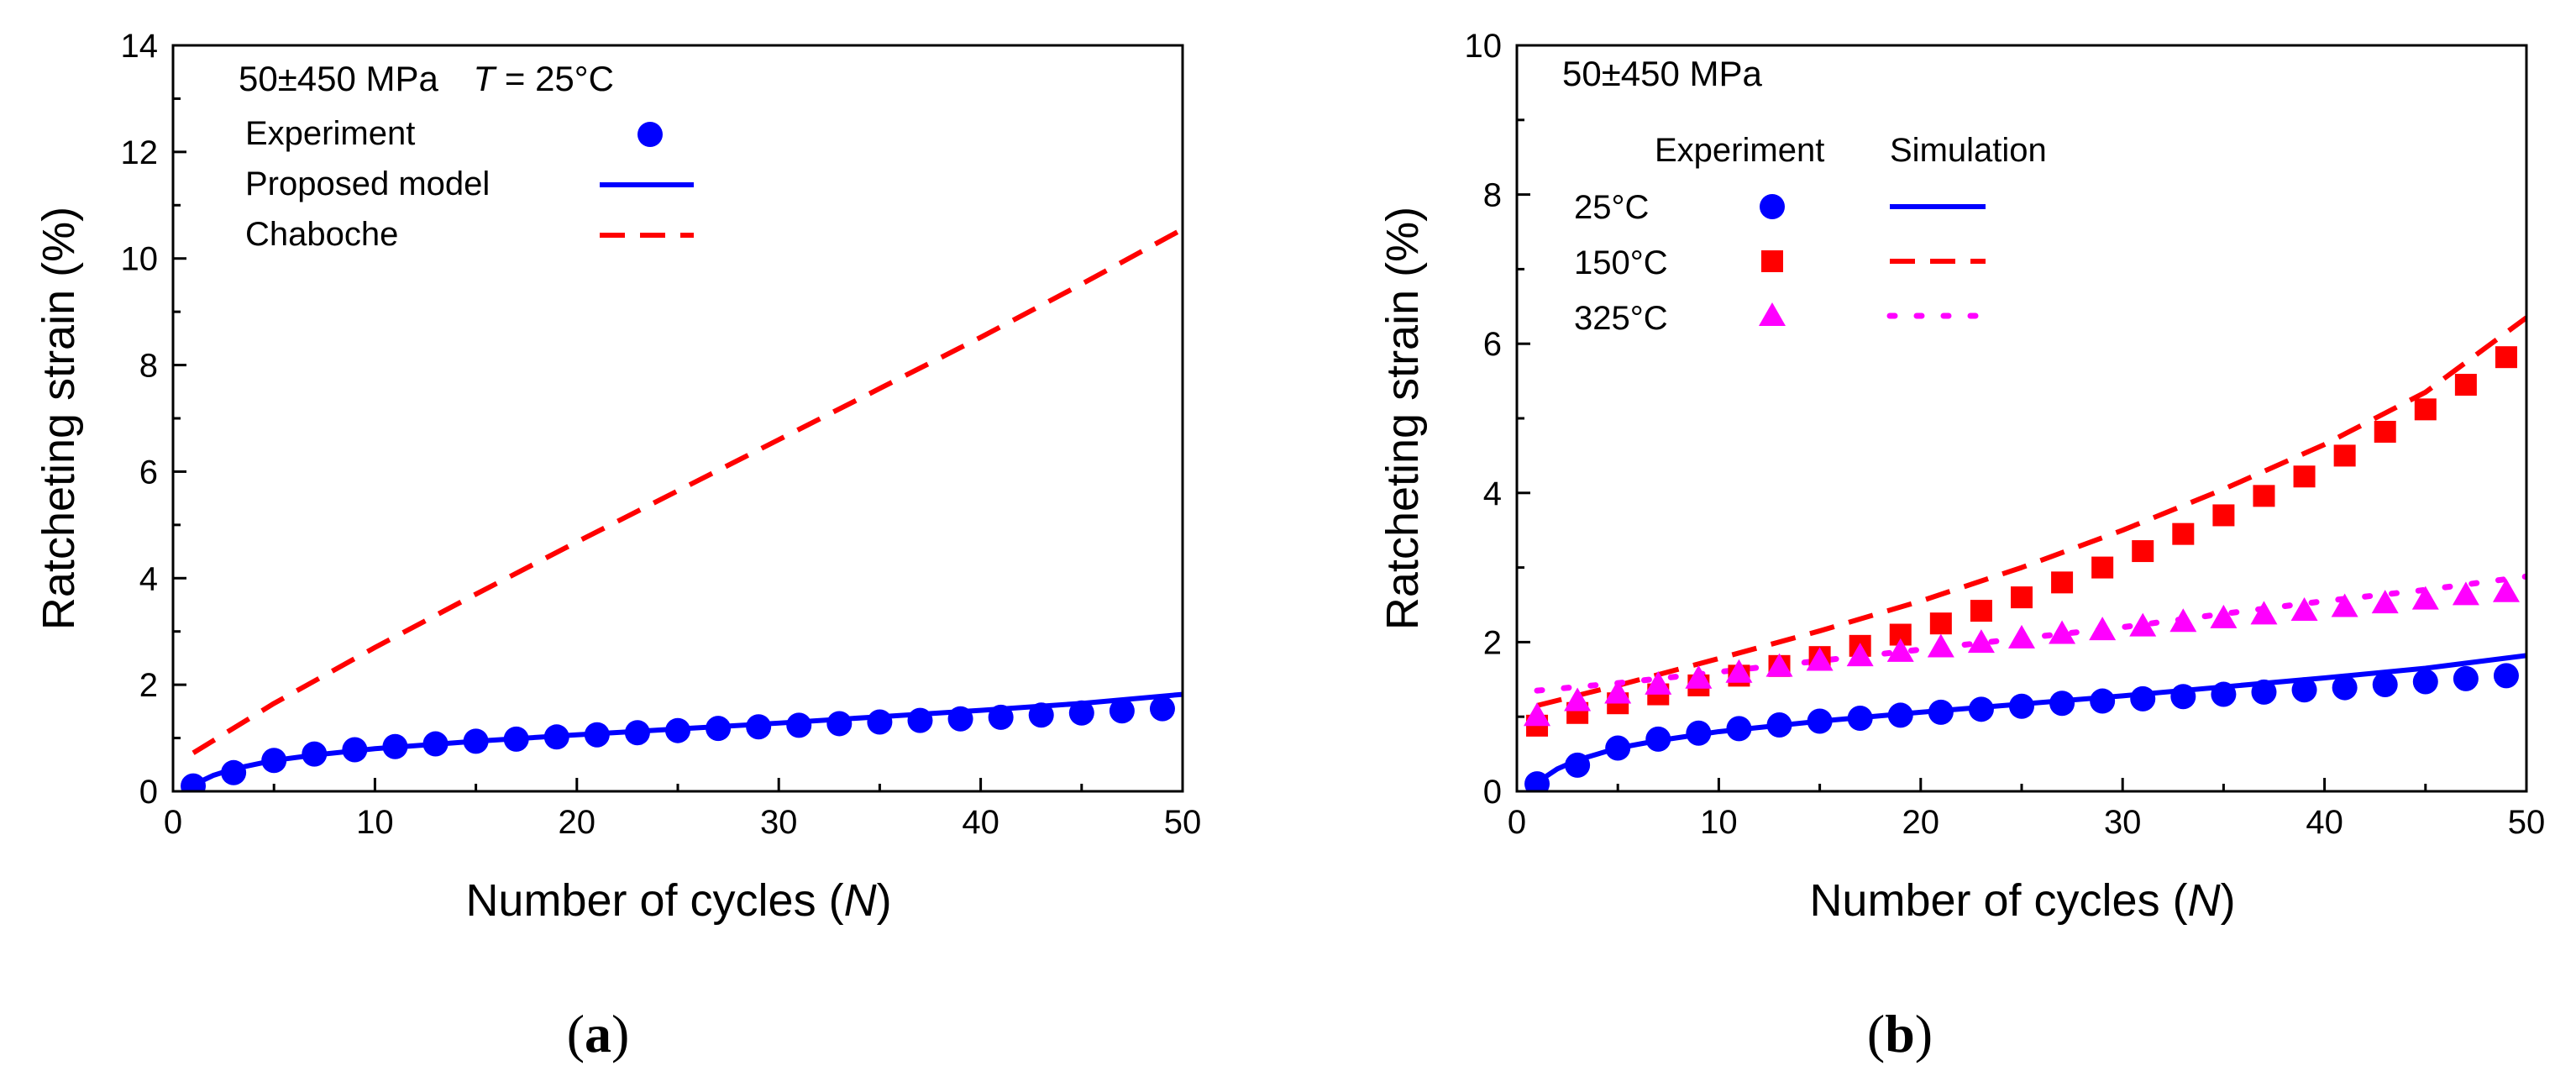 The width and height of the screenshot is (2576, 1087). Describe the element at coordinates (1810, 234) in the screenshot. I see `panel-b-legend: Experiment Simulation 25°C 150°C 325°C` at that location.